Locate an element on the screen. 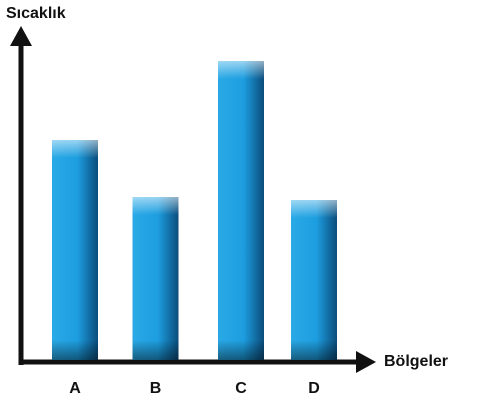 This screenshot has height=410, width=480. y-axis-label: Sıcaklık is located at coordinates (36, 13).